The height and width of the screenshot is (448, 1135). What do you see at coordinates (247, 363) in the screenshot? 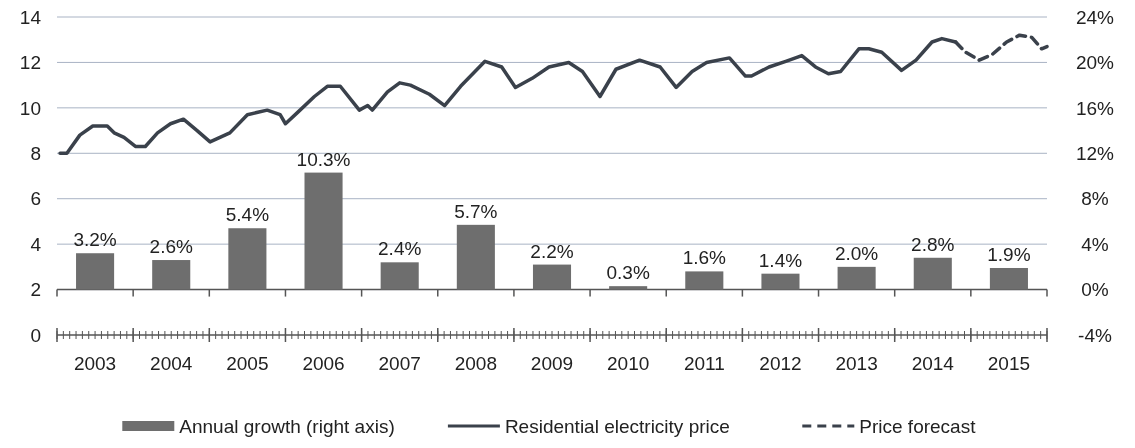
I see `x-tick-label: 2005` at bounding box center [247, 363].